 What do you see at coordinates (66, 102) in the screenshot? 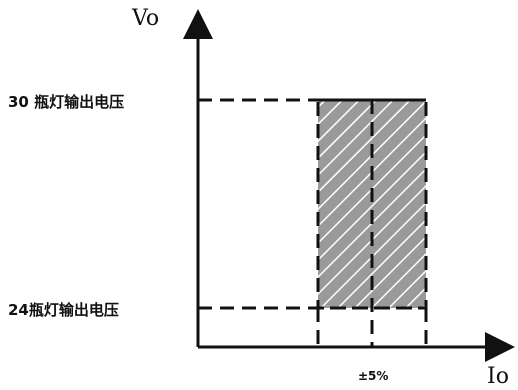
I see `upper-voltage-label: 30 瓶灯输出电压` at bounding box center [66, 102].